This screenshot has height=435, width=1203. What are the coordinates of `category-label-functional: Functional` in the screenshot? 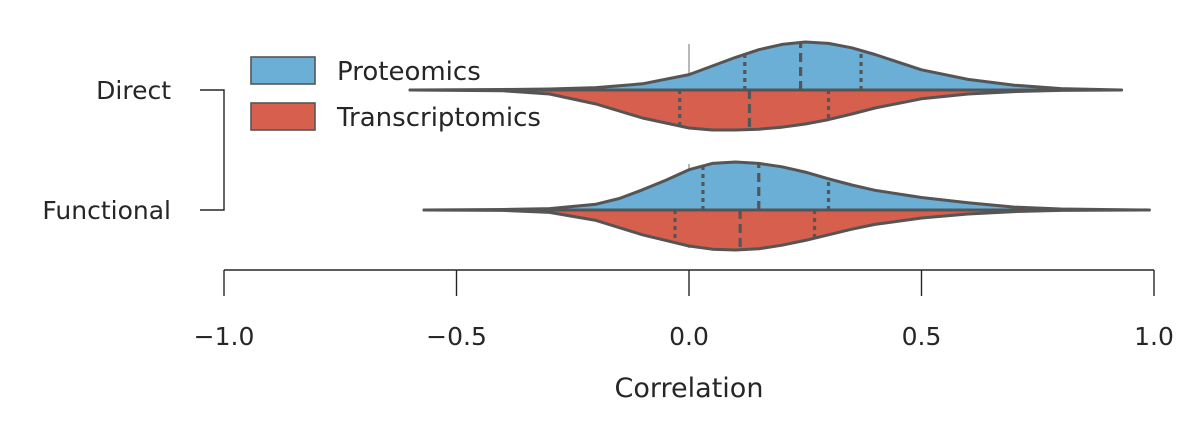 It's located at (106, 210).